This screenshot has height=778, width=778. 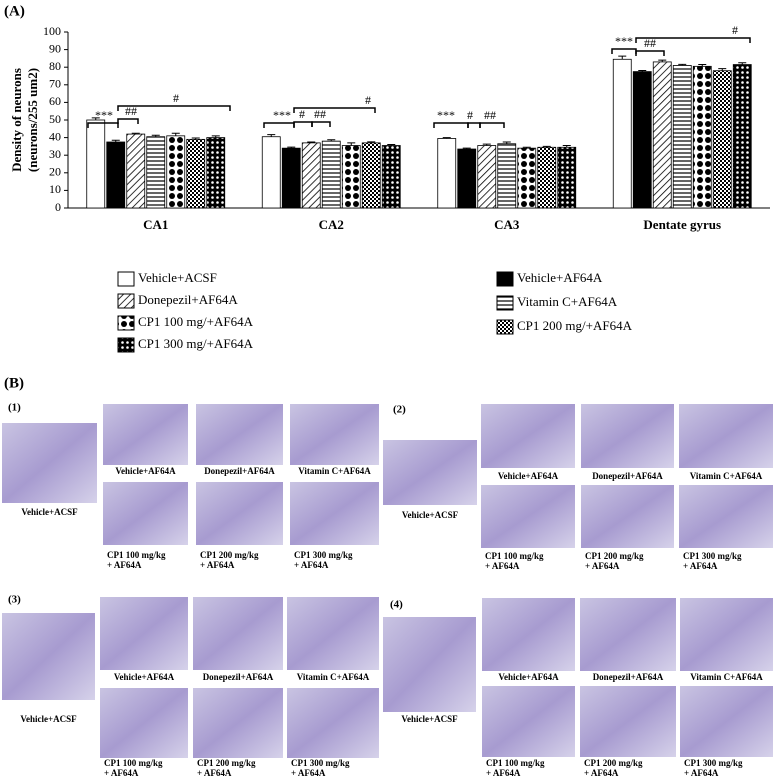 What do you see at coordinates (55, 172) in the screenshot?
I see `y-tick-label: 20` at bounding box center [55, 172].